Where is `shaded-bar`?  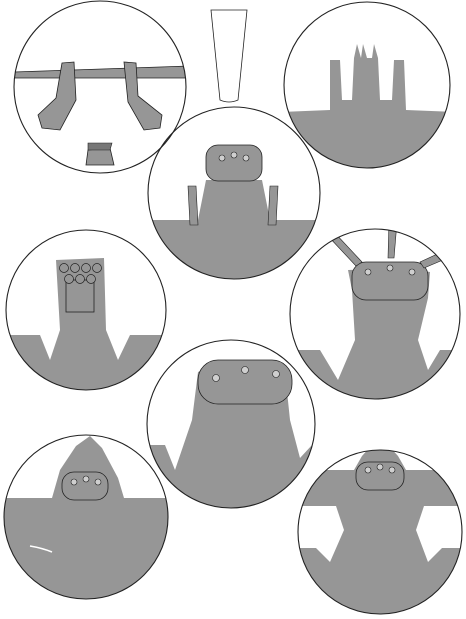
shaded-bar is located at coordinates (100, 72).